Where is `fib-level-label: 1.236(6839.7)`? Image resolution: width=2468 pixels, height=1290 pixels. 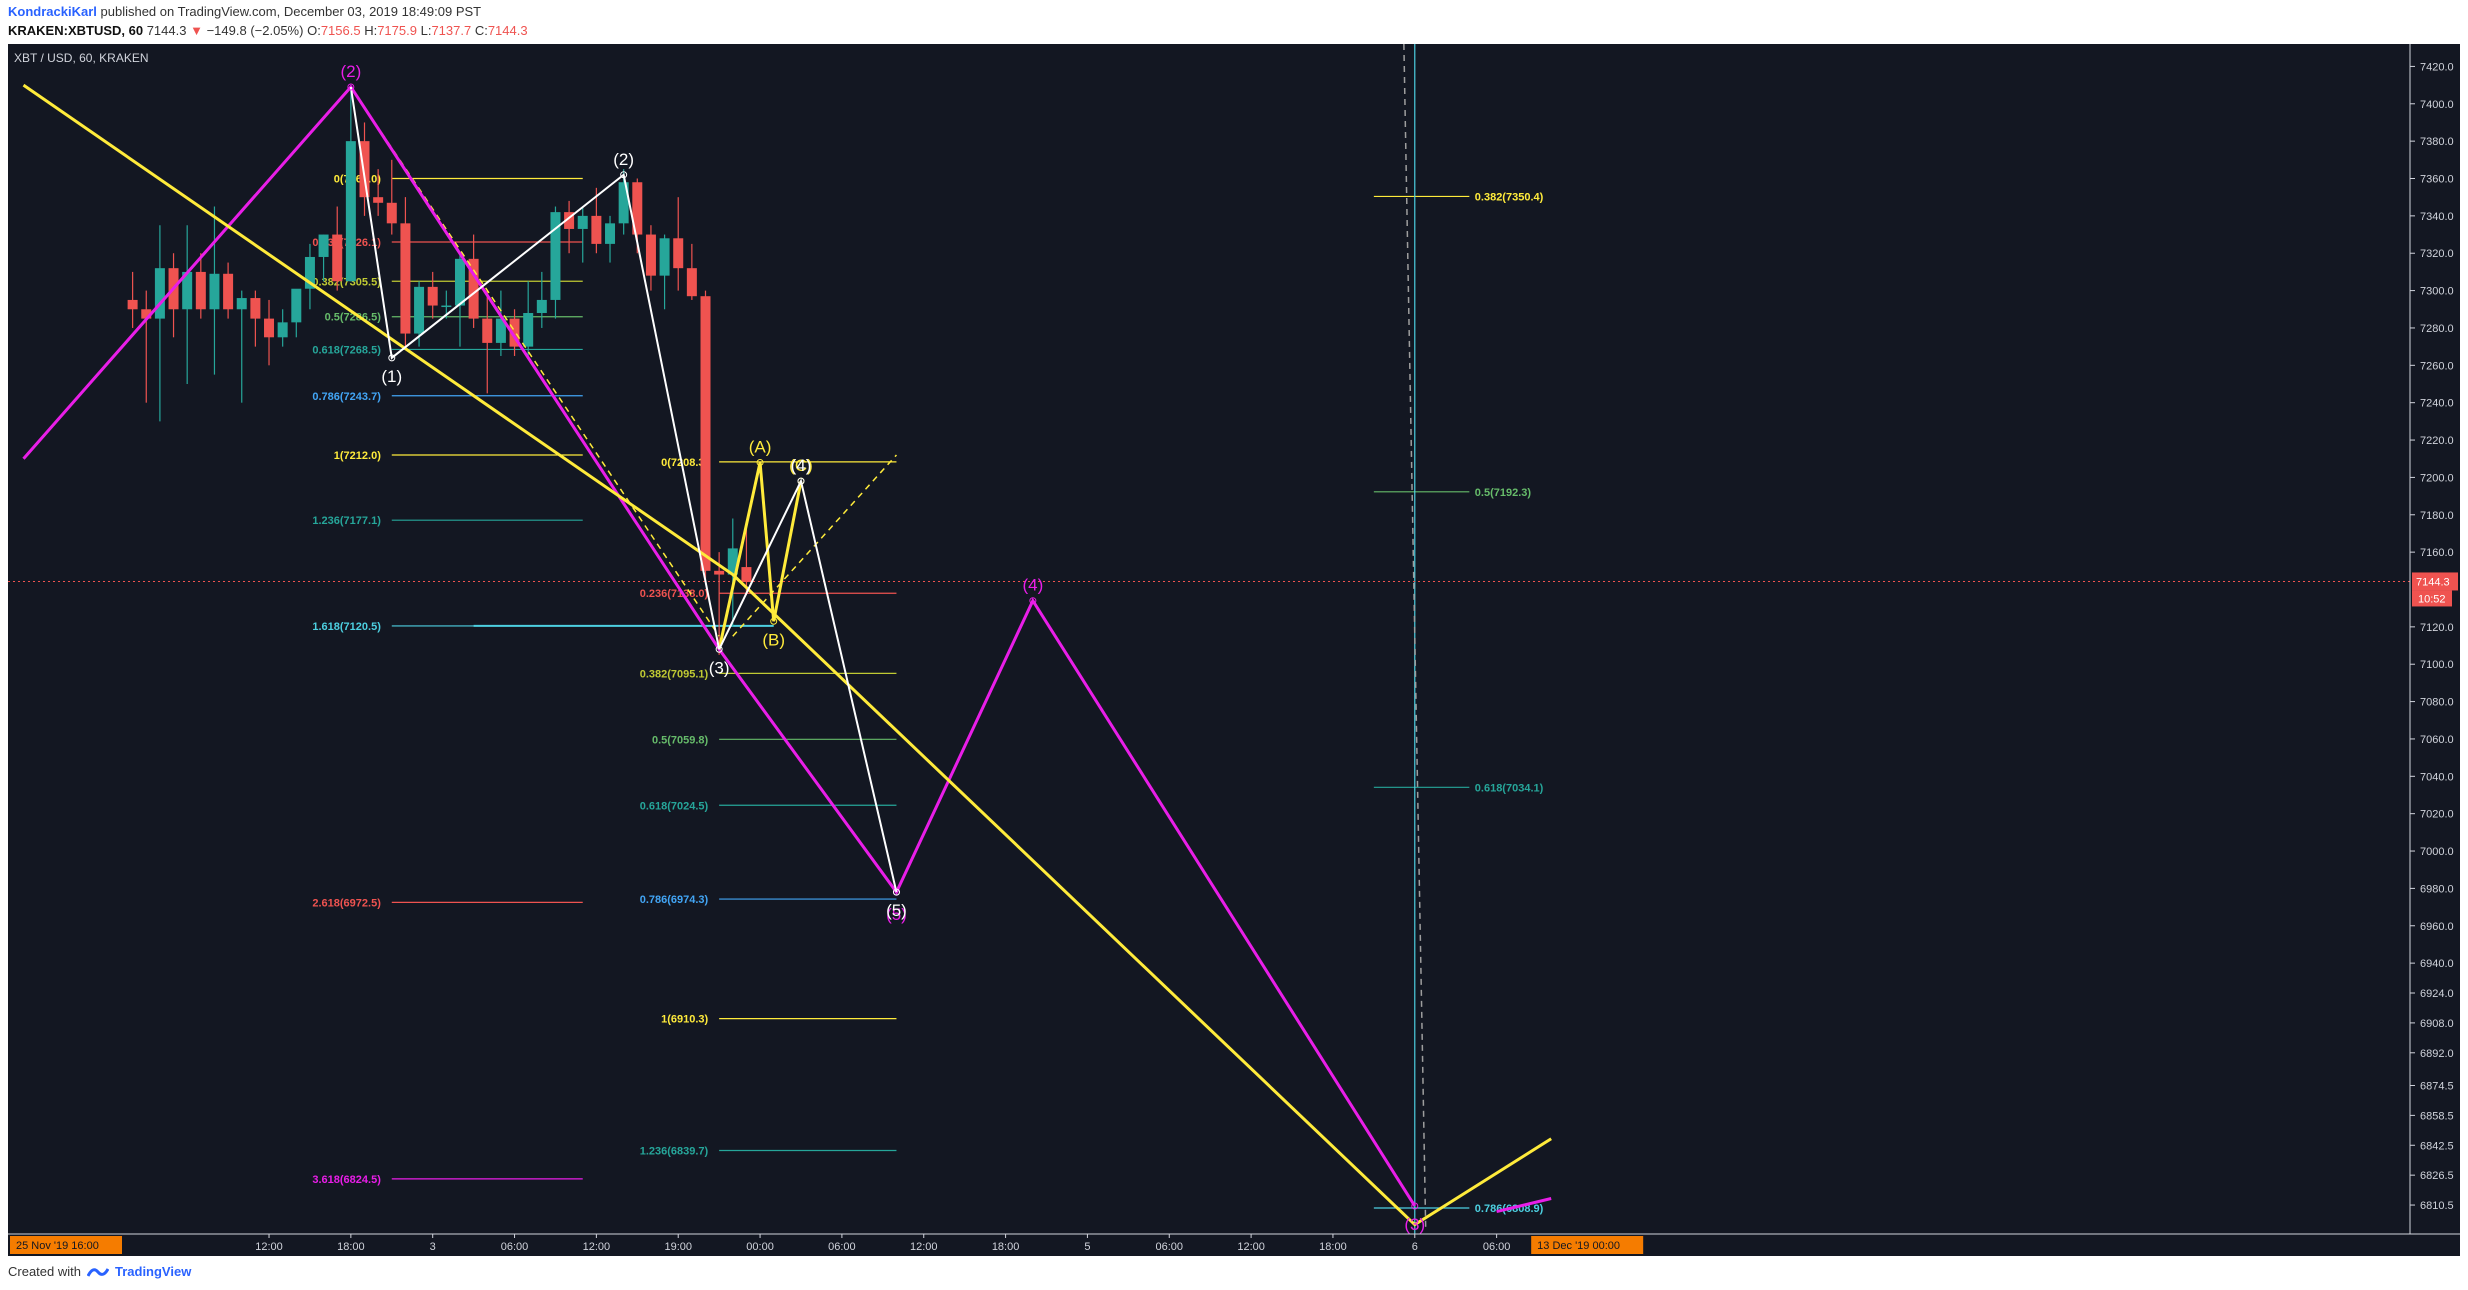 fib-level-label: 1.236(6839.7) is located at coordinates (674, 1151).